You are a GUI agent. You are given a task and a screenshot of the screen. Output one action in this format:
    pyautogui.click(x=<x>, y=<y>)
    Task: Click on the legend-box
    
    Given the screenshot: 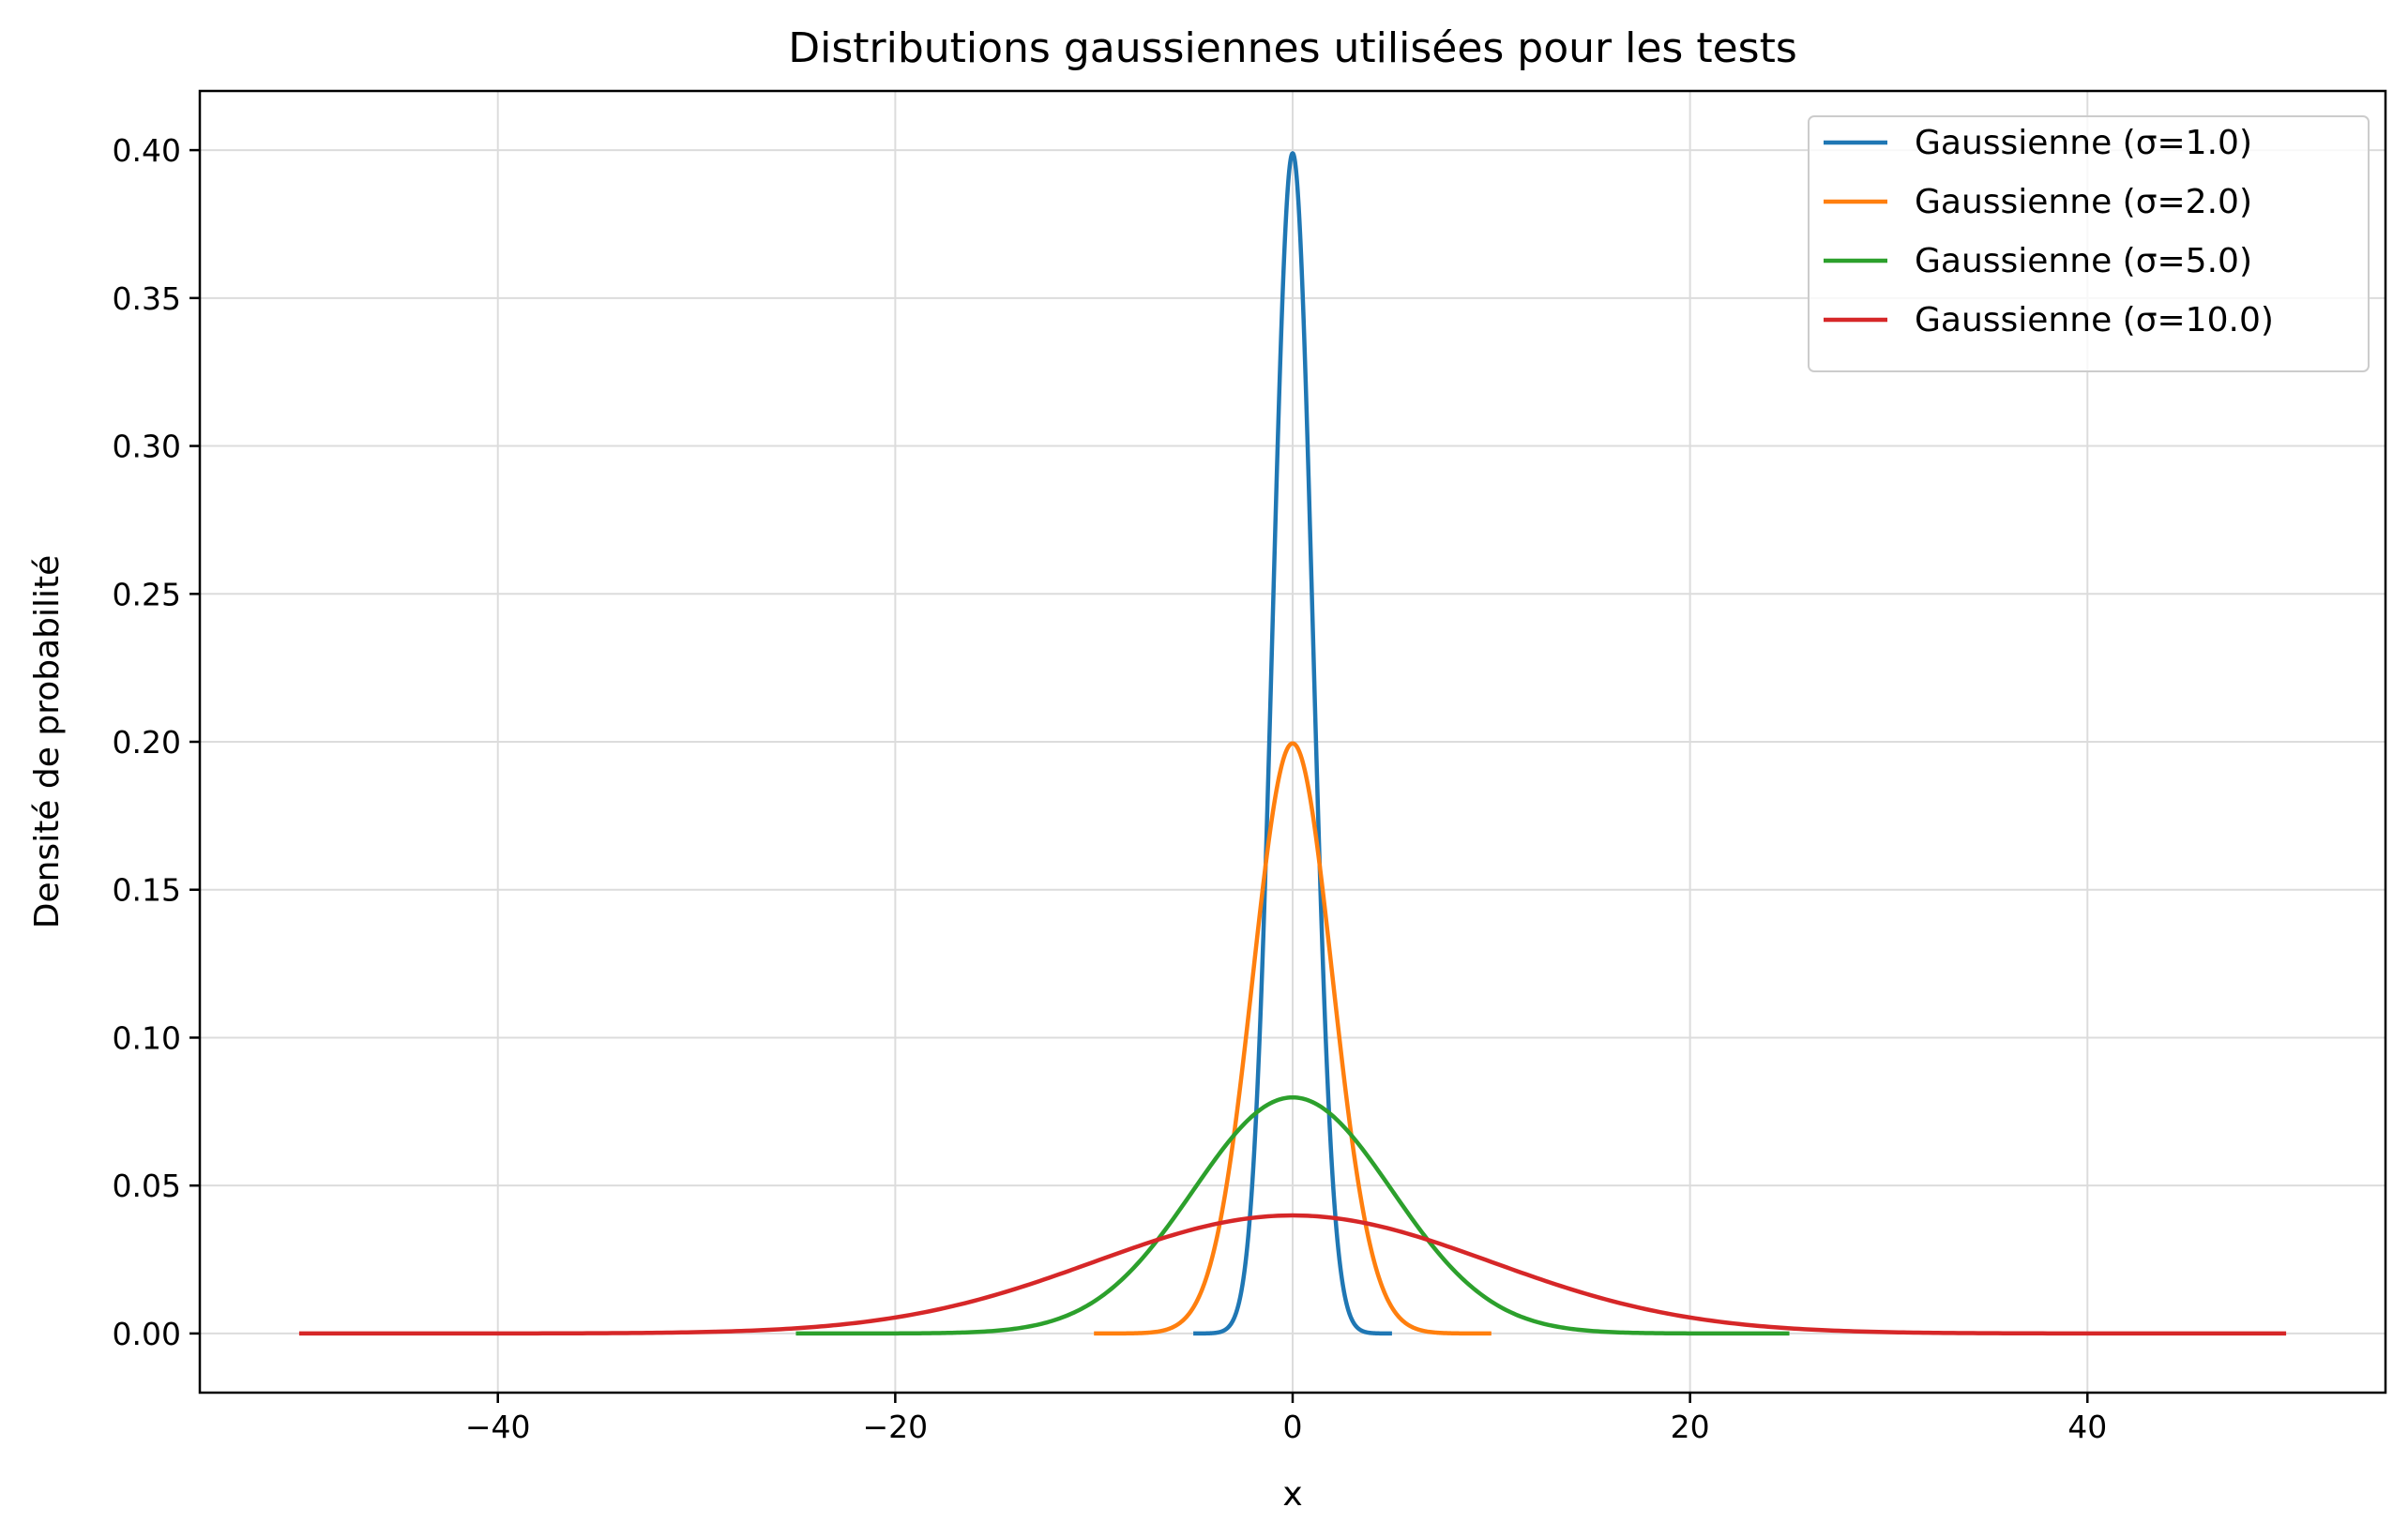 What is the action you would take?
    pyautogui.click(x=2089, y=243)
    